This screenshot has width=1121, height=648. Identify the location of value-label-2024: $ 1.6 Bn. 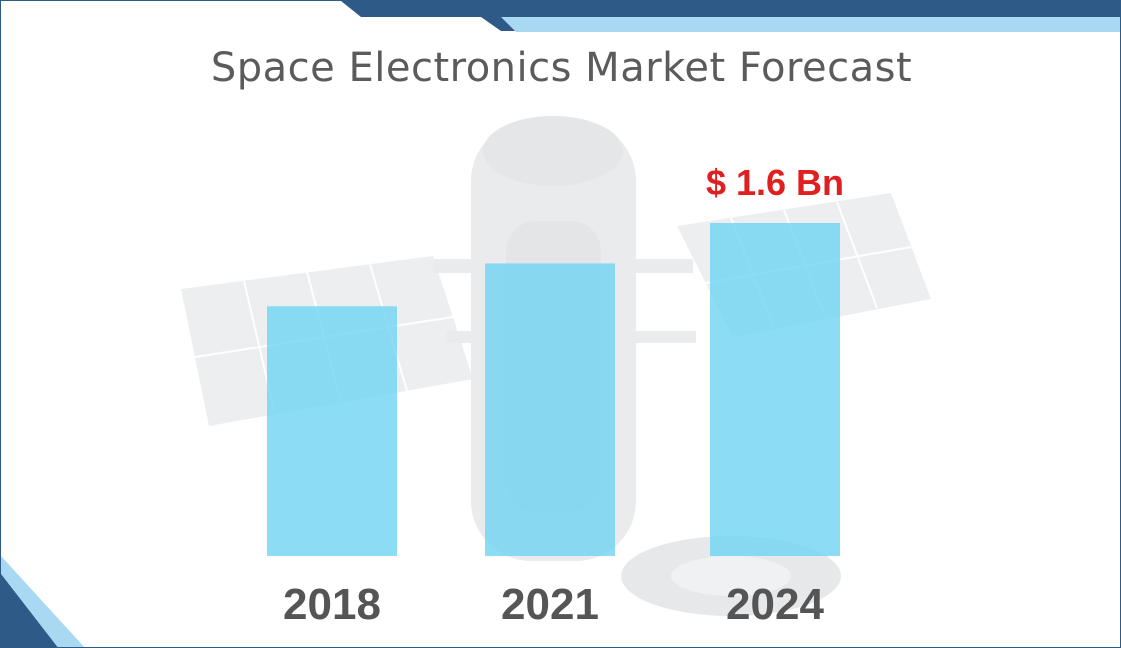
(775, 182).